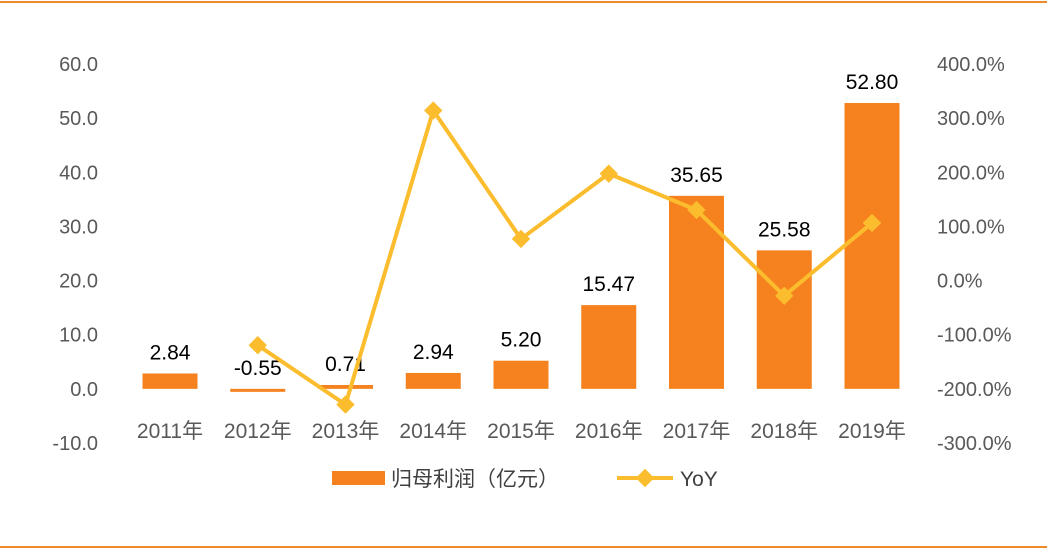 Image resolution: width=1047 pixels, height=549 pixels. Describe the element at coordinates (784, 431) in the screenshot. I see `x-axis-tick: 2018年` at that location.